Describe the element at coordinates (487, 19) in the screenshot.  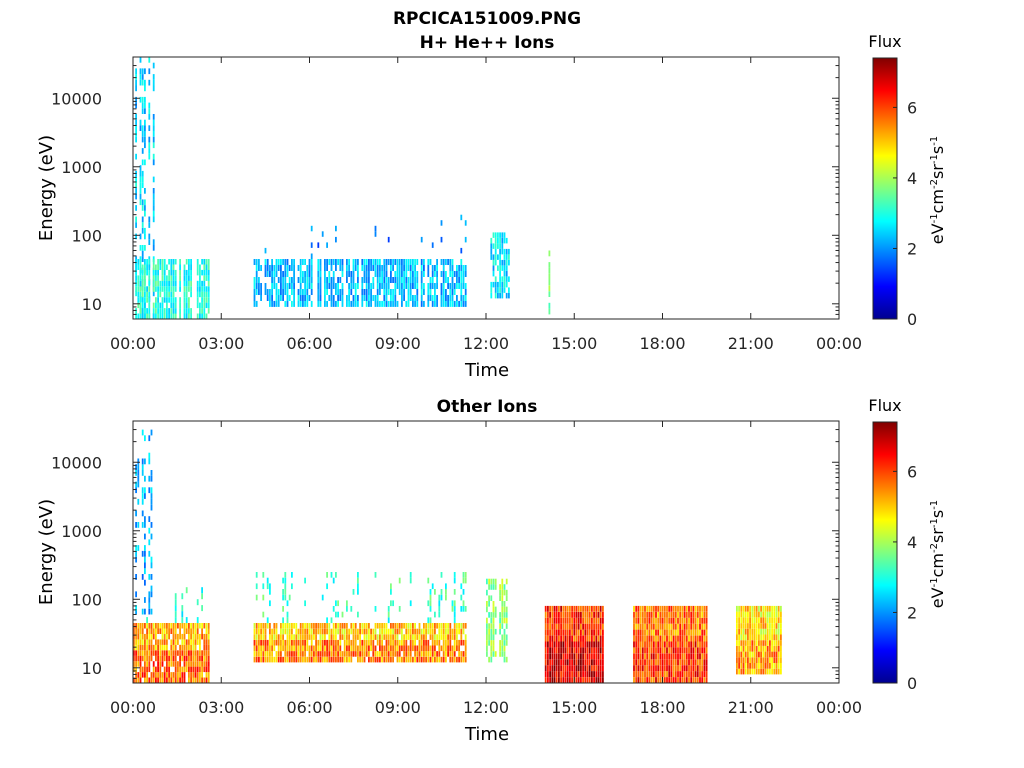
I see `figure-title: RPCICA151009.PNG` at that location.